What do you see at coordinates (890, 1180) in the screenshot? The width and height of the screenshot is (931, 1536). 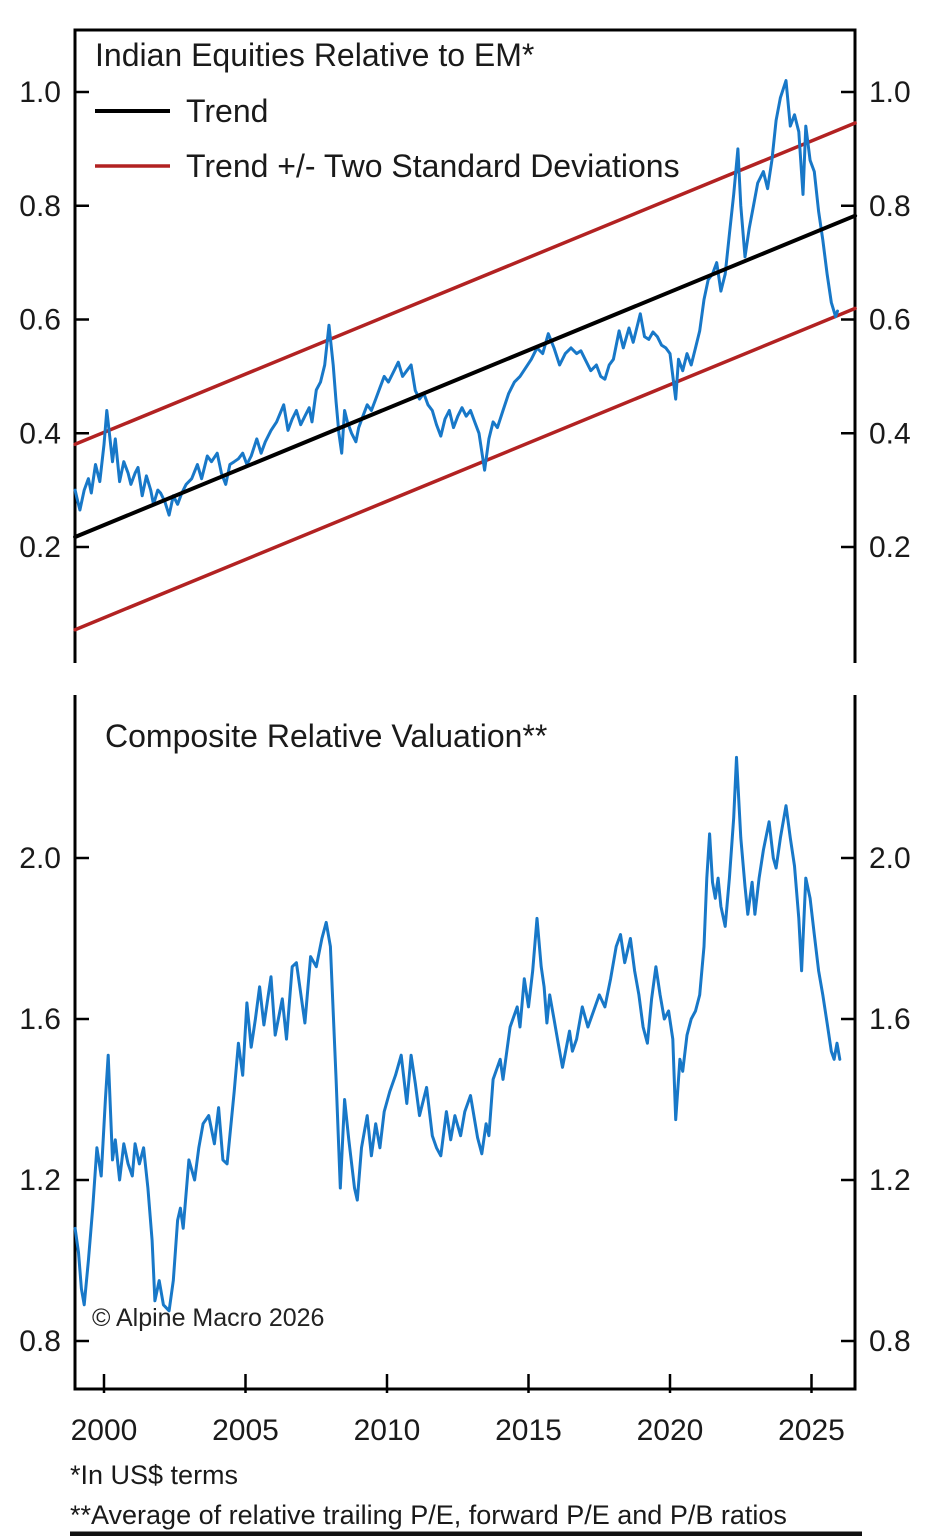 I see `bottom-y-tick-label-right: 1.2` at bounding box center [890, 1180].